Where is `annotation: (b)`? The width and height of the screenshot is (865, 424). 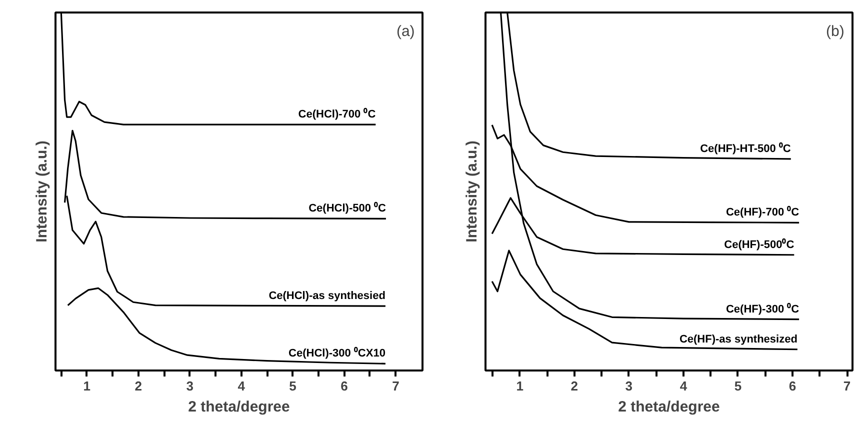
annotation: (b) is located at coordinates (835, 31).